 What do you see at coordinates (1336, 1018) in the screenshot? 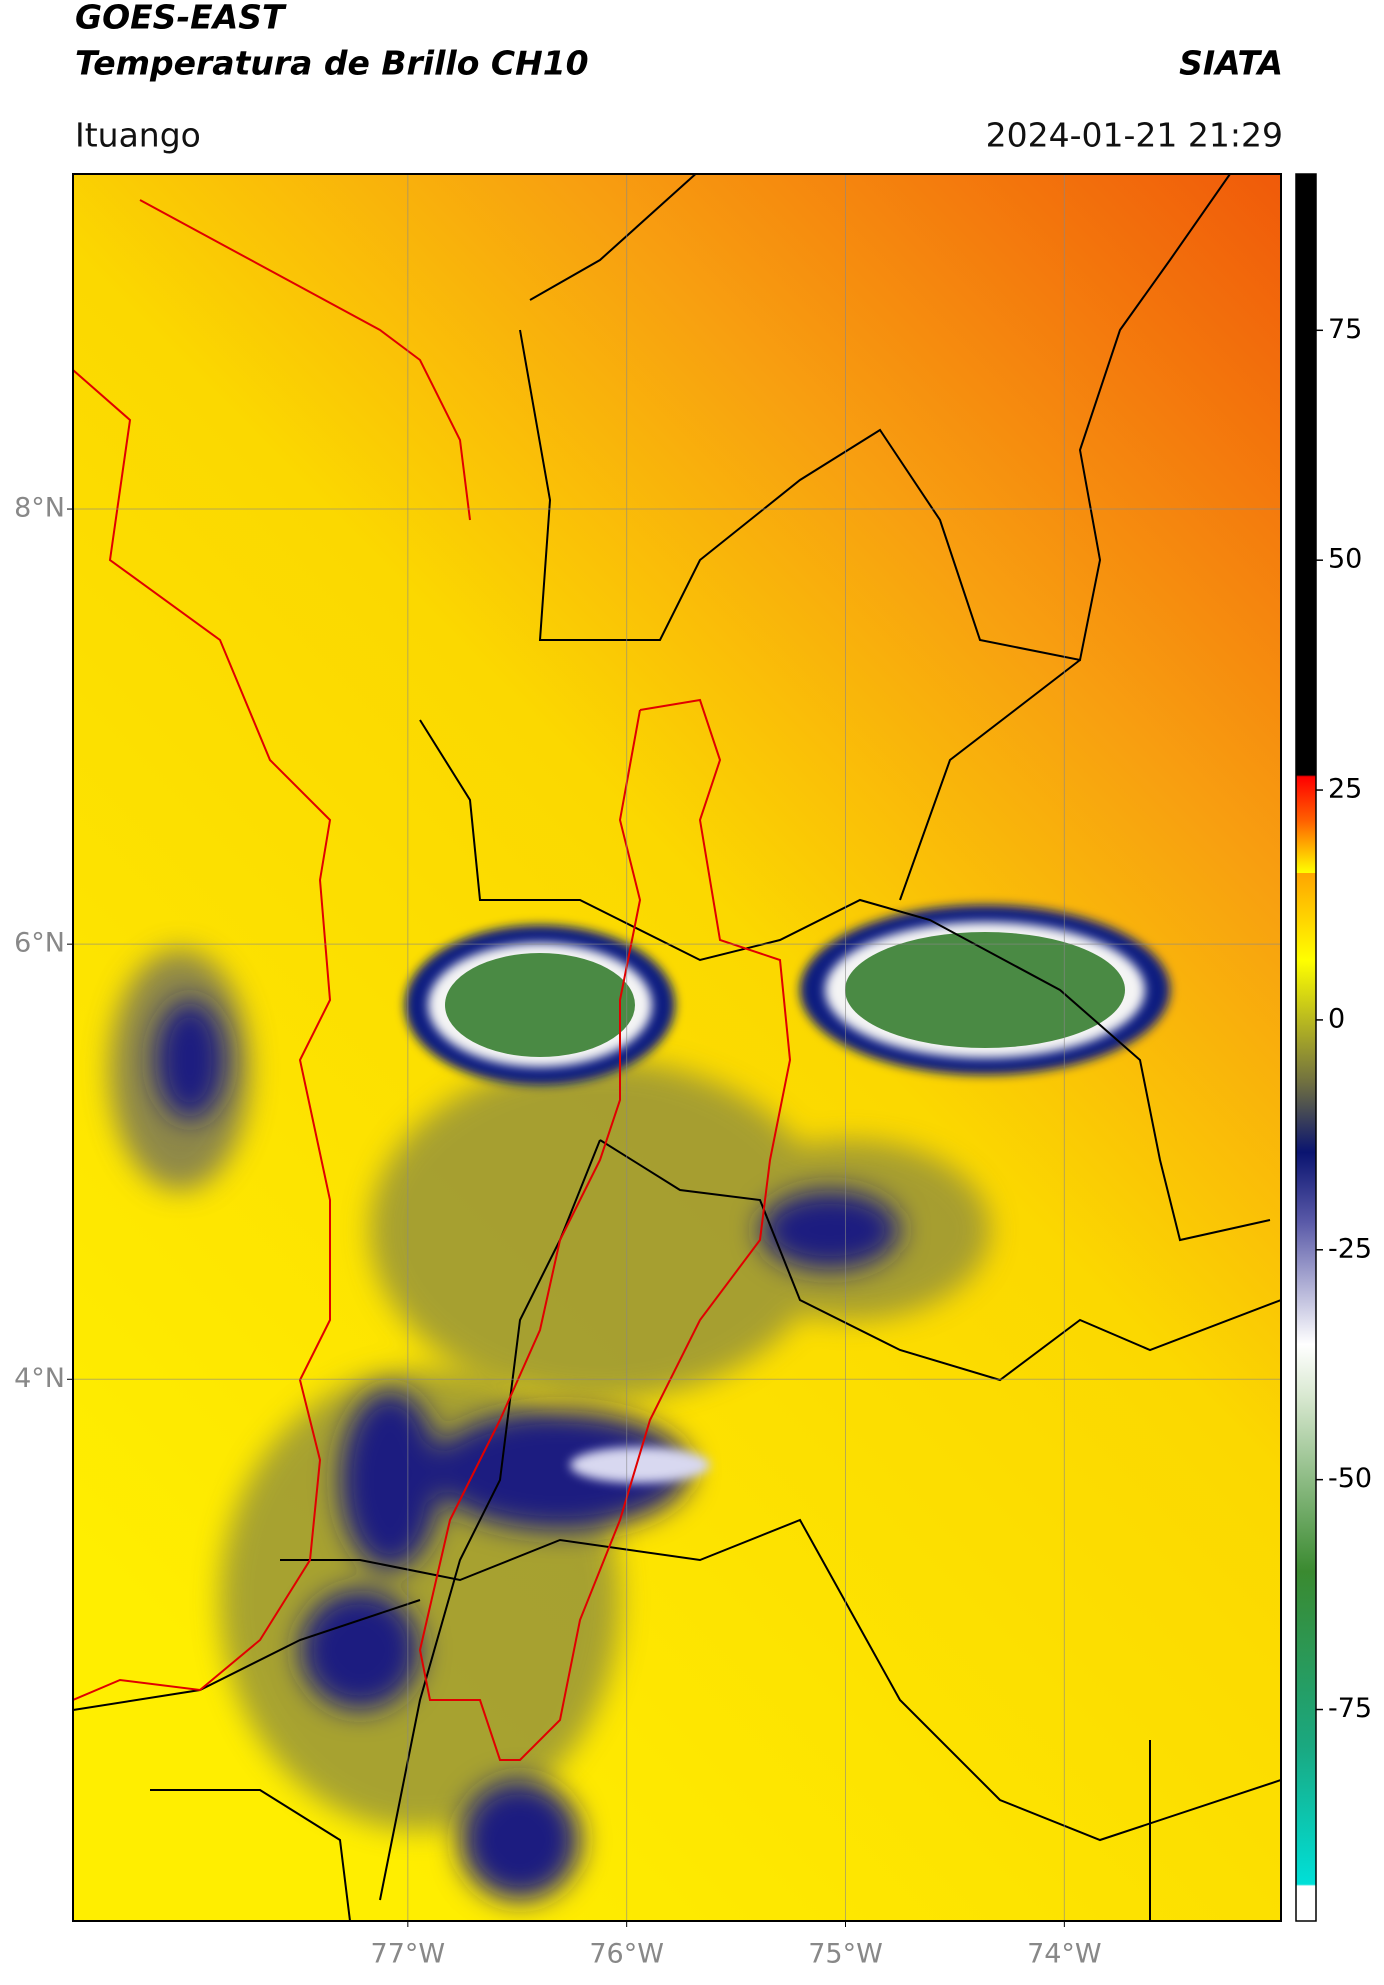
I see `colorbar-label: 0` at bounding box center [1336, 1018].